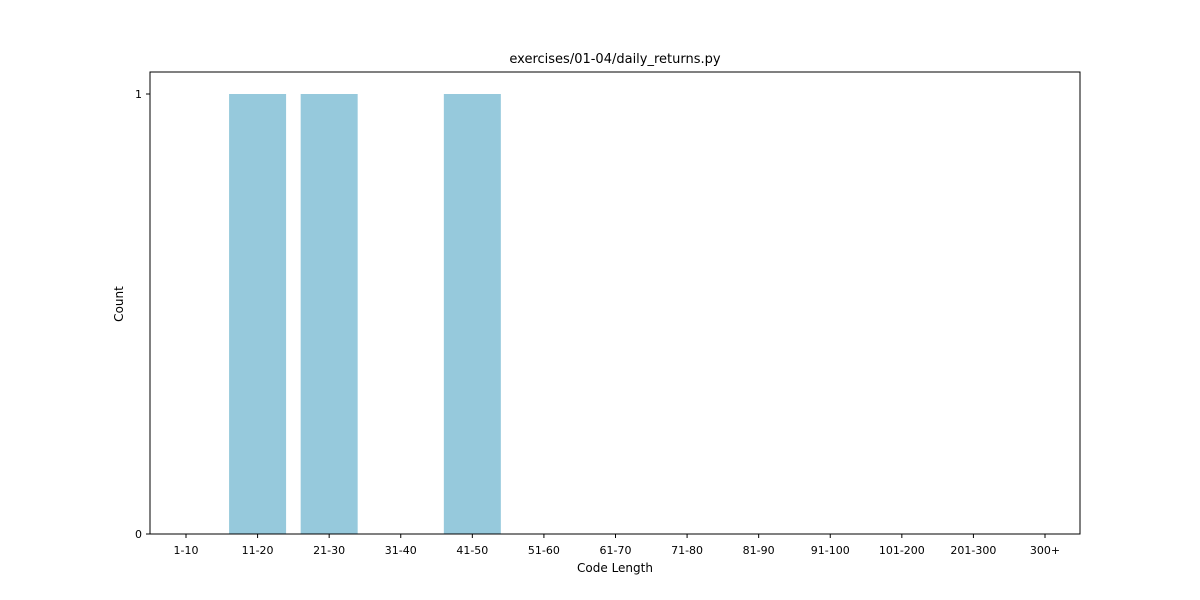 This screenshot has width=1200, height=600. Describe the element at coordinates (973, 550) in the screenshot. I see `x-tick-label: 201-300` at that location.